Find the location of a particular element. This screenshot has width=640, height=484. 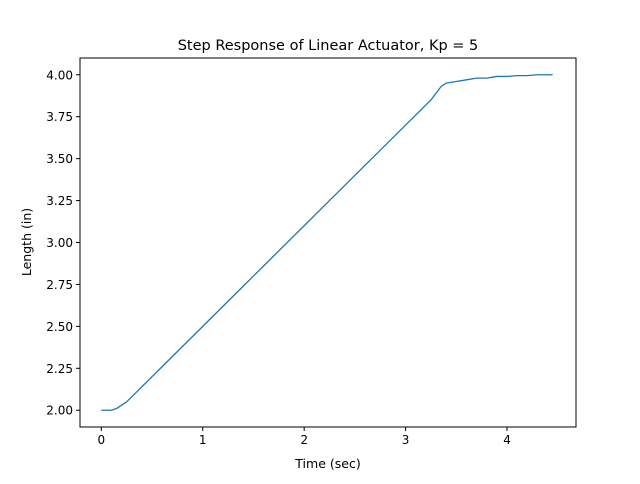

y-axis-label: Length (in) is located at coordinates (26, 242).